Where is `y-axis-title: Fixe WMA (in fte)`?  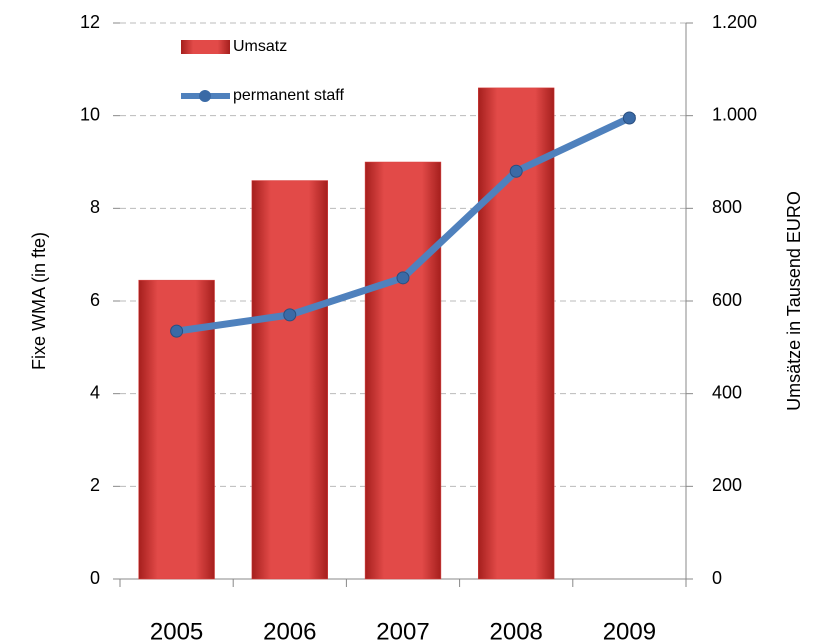
y-axis-title: Fixe WMA (in fte) is located at coordinates (39, 301).